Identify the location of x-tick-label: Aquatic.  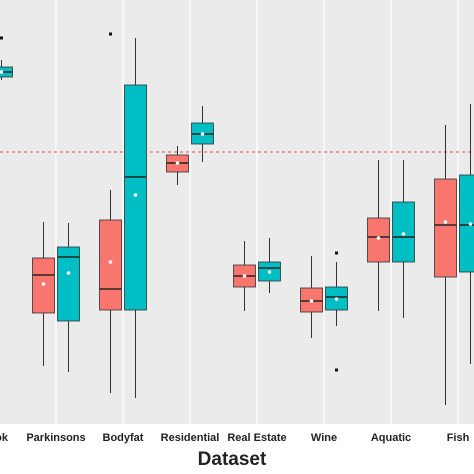
(391, 438).